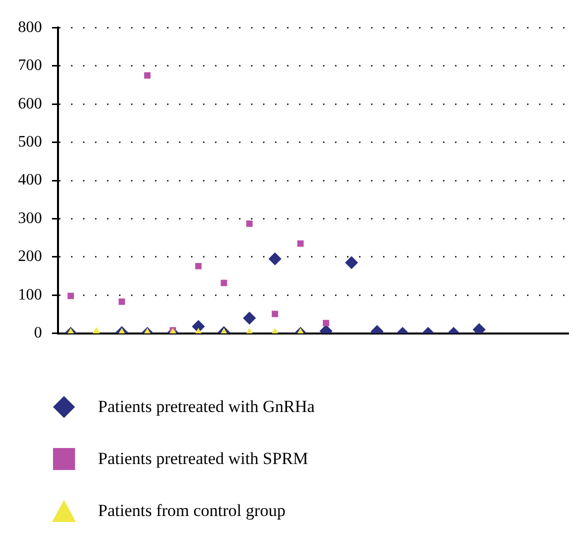 This screenshot has width=575, height=533. Describe the element at coordinates (30, 180) in the screenshot. I see `y-tick-label: 400` at that location.